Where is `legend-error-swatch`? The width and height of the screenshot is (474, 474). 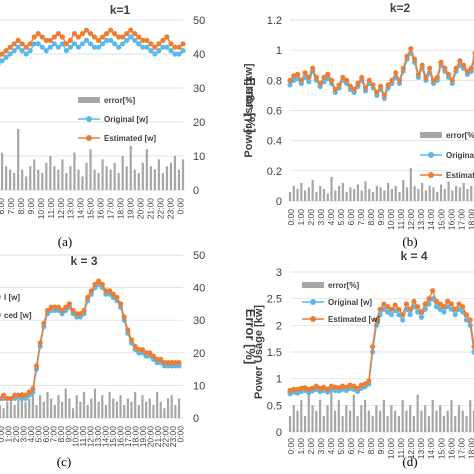 legend-error-swatch is located at coordinates (431, 135).